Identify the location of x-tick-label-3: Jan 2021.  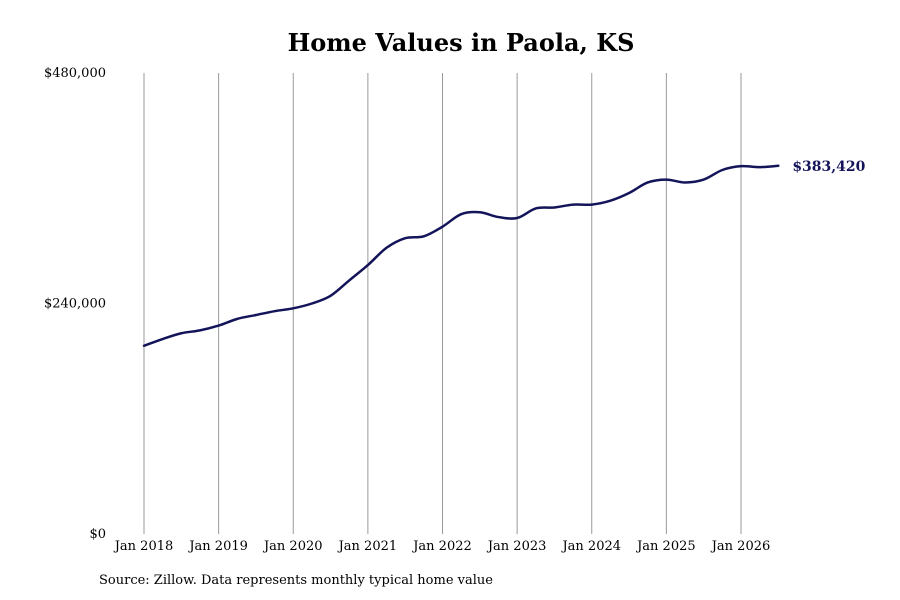
(367, 546).